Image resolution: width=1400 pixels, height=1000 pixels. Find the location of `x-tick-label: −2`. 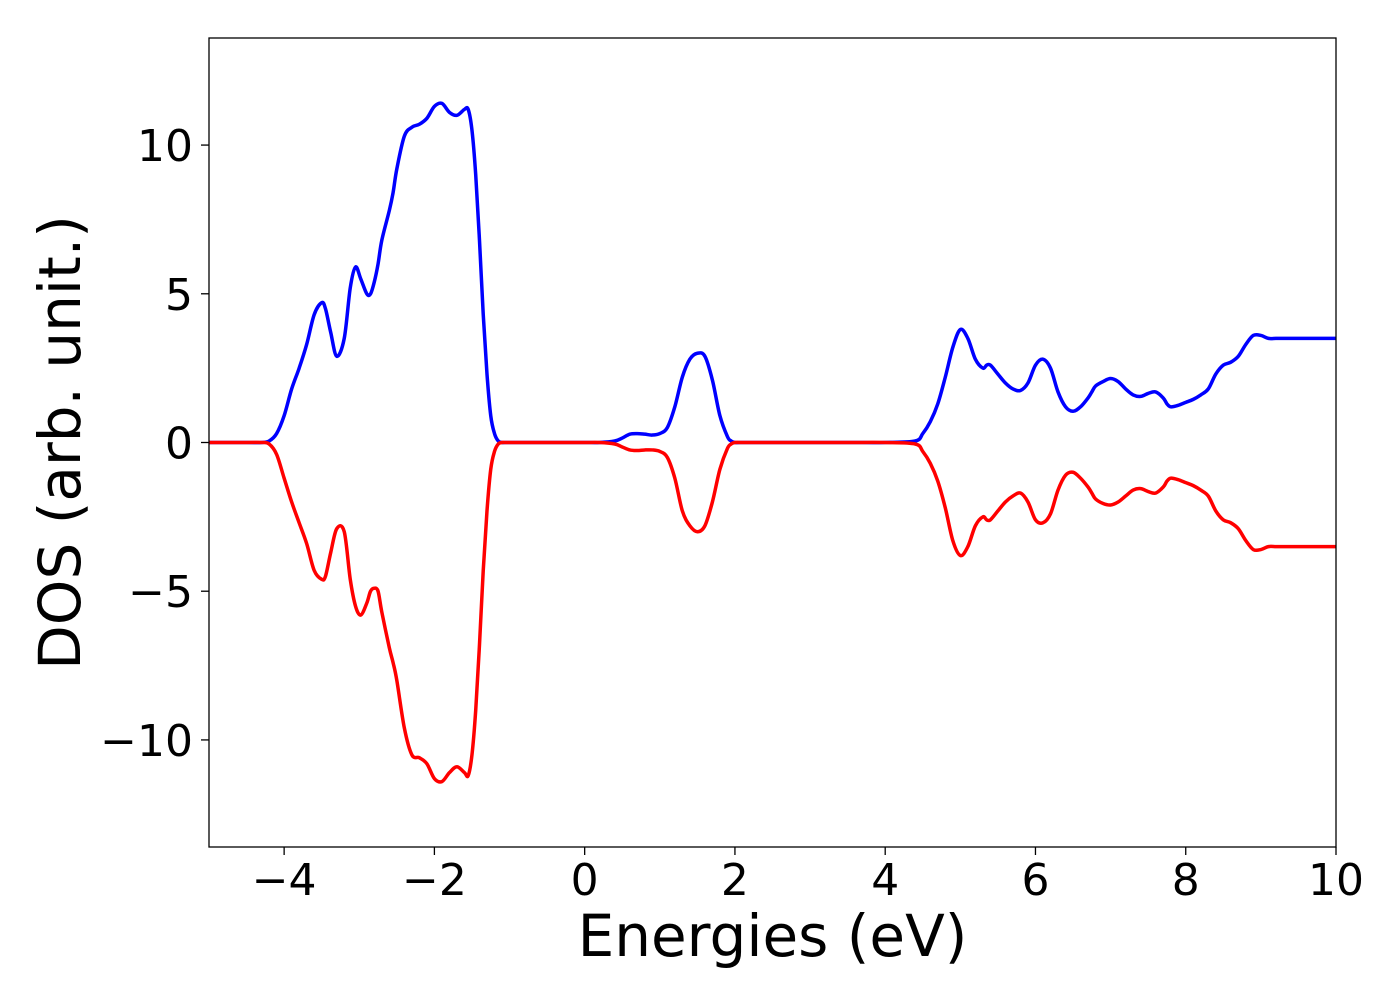

x-tick-label: −2 is located at coordinates (434, 880).